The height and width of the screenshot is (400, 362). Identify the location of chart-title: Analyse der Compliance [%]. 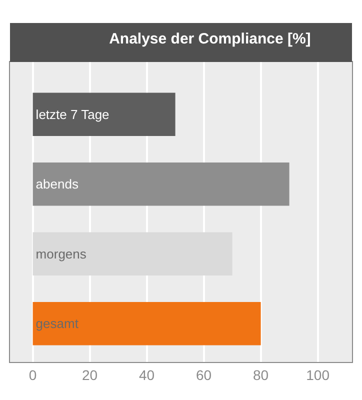
(210, 39).